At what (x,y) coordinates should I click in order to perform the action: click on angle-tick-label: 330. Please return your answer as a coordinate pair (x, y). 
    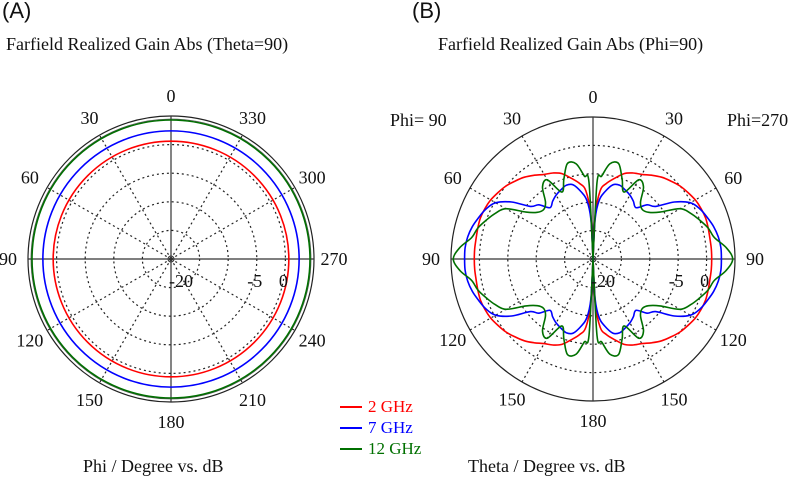
    Looking at the image, I should click on (252, 118).